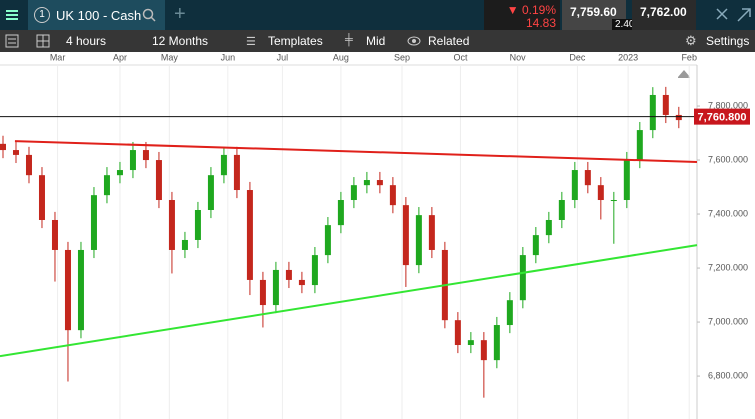 This screenshot has height=419, width=755. What do you see at coordinates (728, 267) in the screenshot?
I see `y-tick-label: 7,200.000` at bounding box center [728, 267].